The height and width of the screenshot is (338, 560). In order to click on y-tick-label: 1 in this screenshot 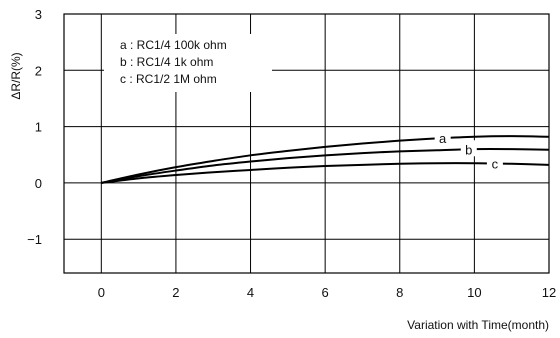, I will do `click(38, 127)`.